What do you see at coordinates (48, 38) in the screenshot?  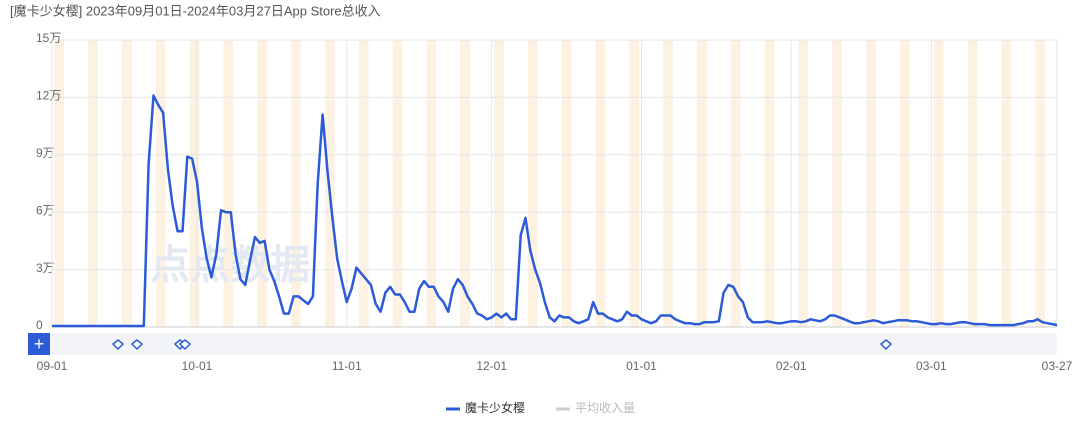 I see `y-tick-label: 15万` at bounding box center [48, 38].